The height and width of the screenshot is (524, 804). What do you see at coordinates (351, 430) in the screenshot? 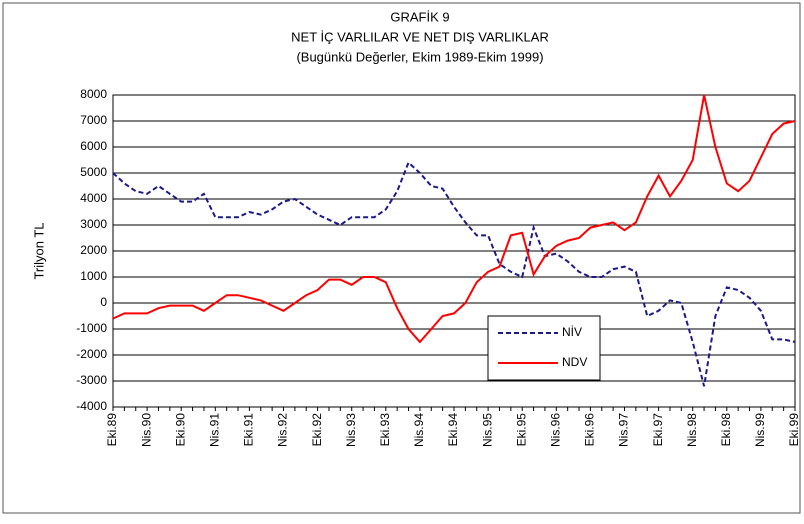
I see `x-tick-label: Nis.93` at bounding box center [351, 430].